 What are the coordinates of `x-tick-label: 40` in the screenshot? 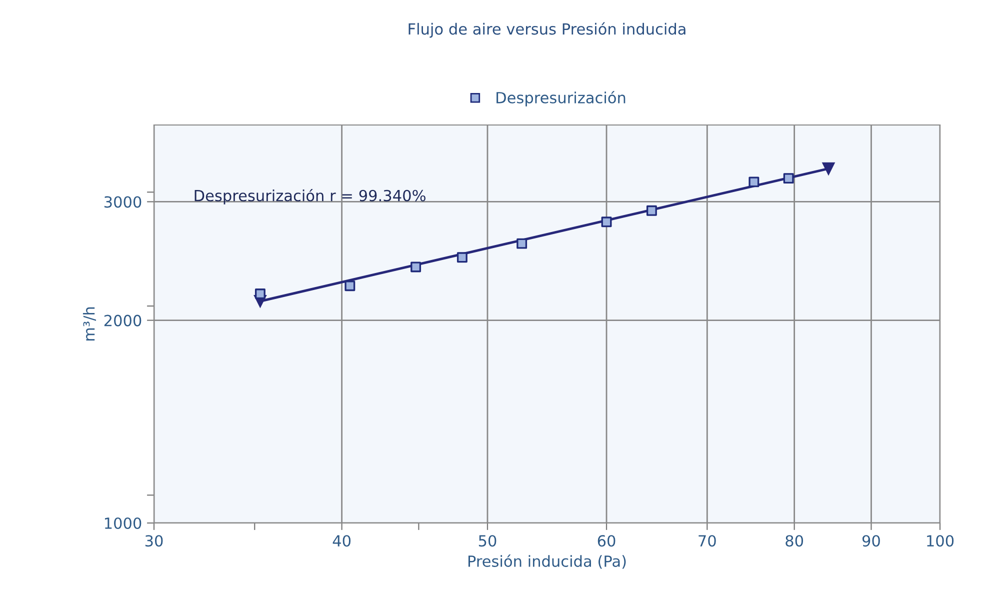 It's located at (341, 541).